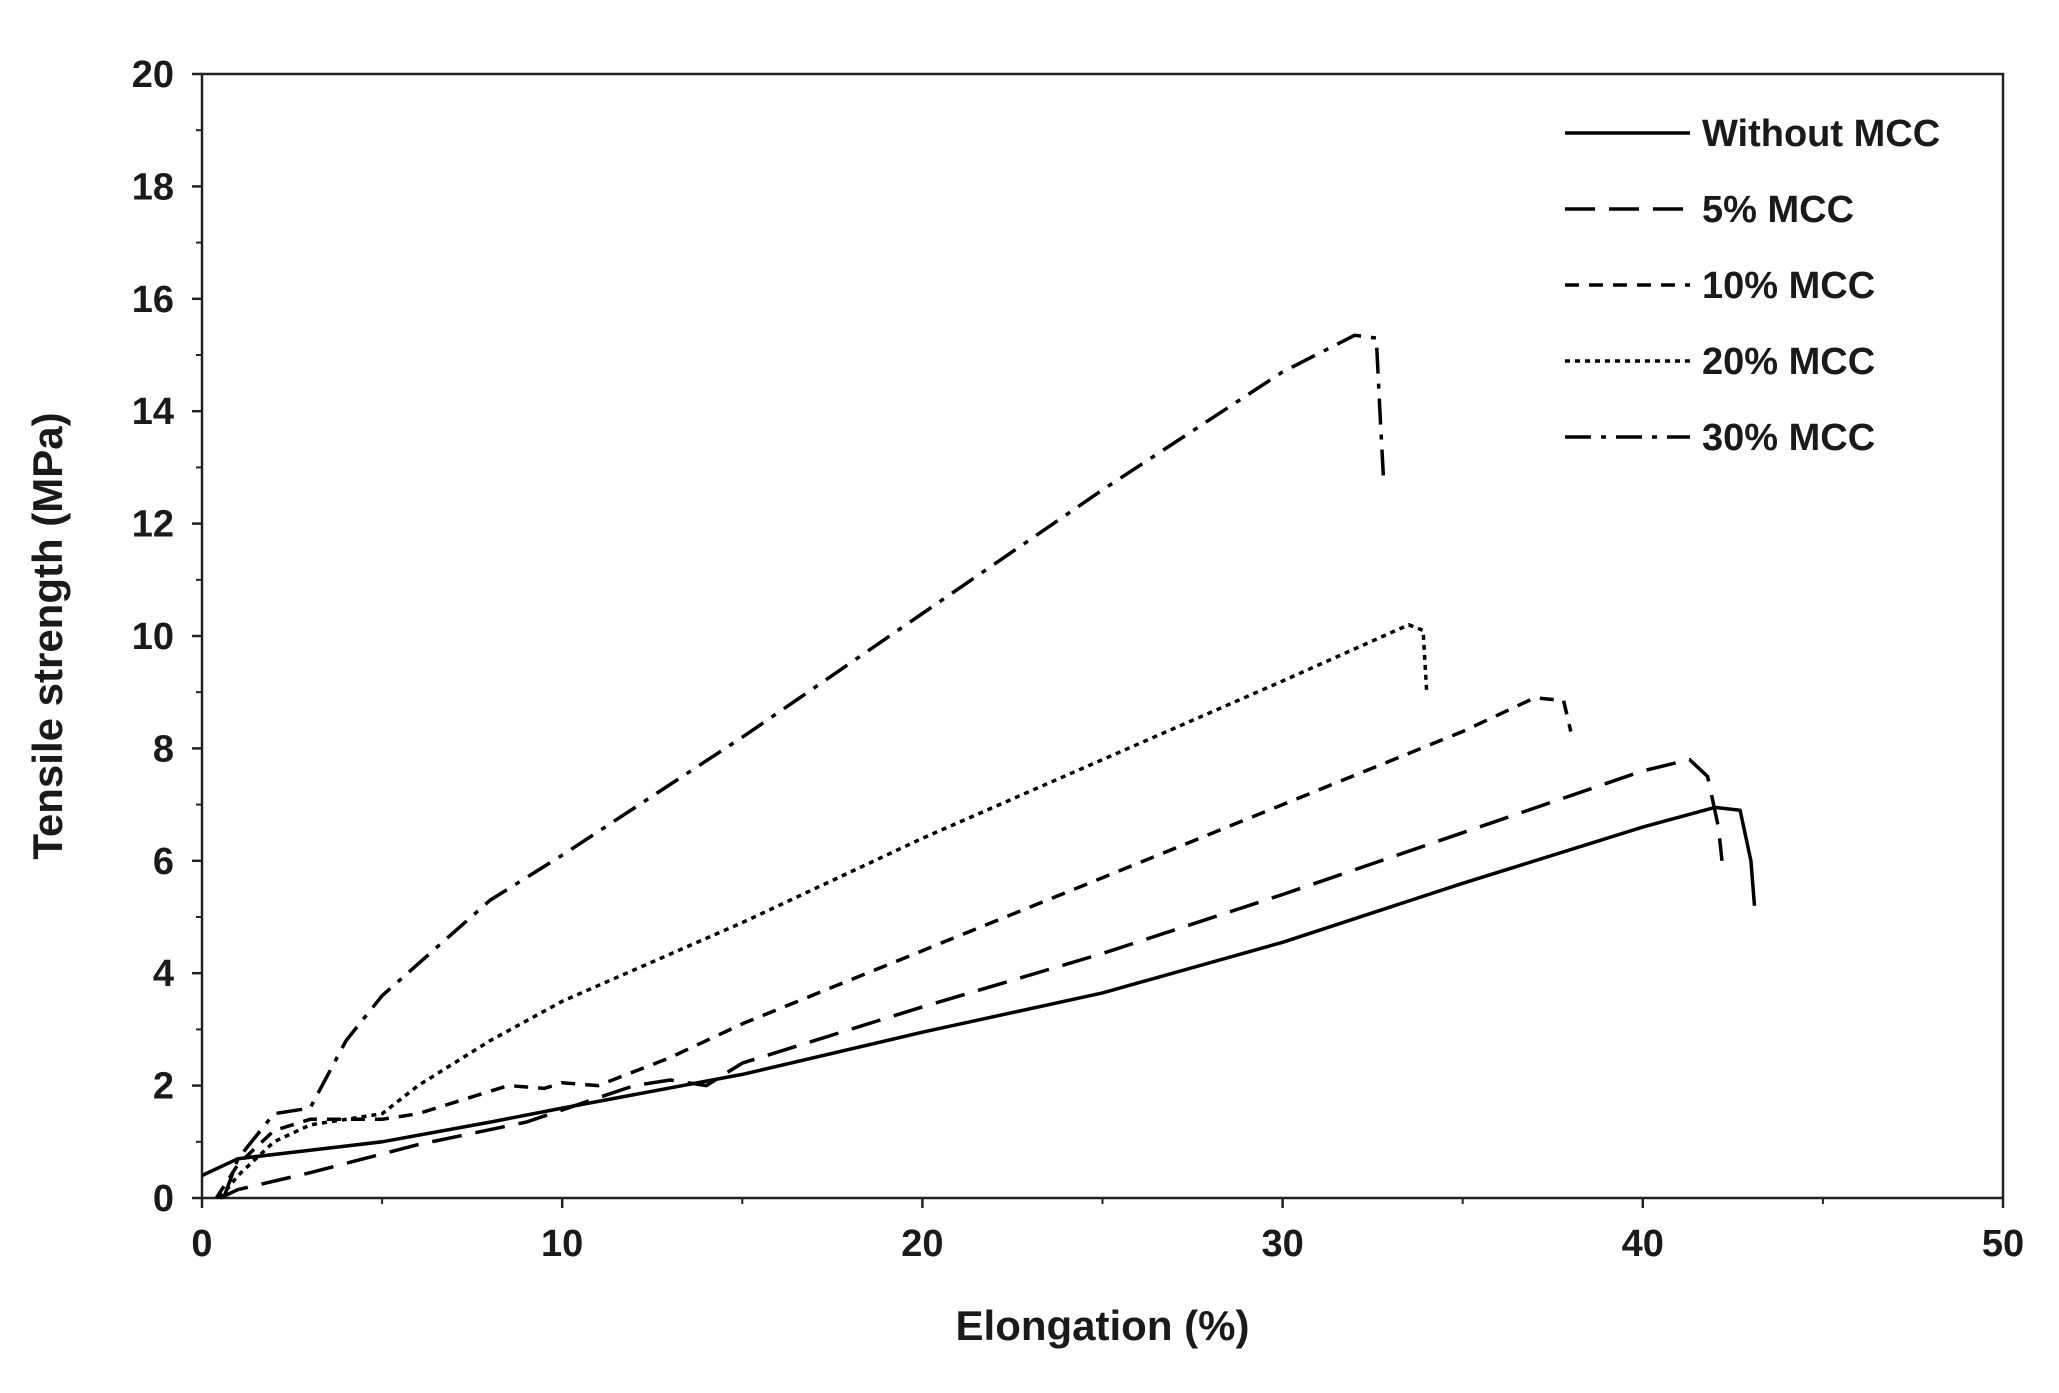 The width and height of the screenshot is (2059, 1393). Describe the element at coordinates (163, 749) in the screenshot. I see `y-tick-label: 8` at that location.